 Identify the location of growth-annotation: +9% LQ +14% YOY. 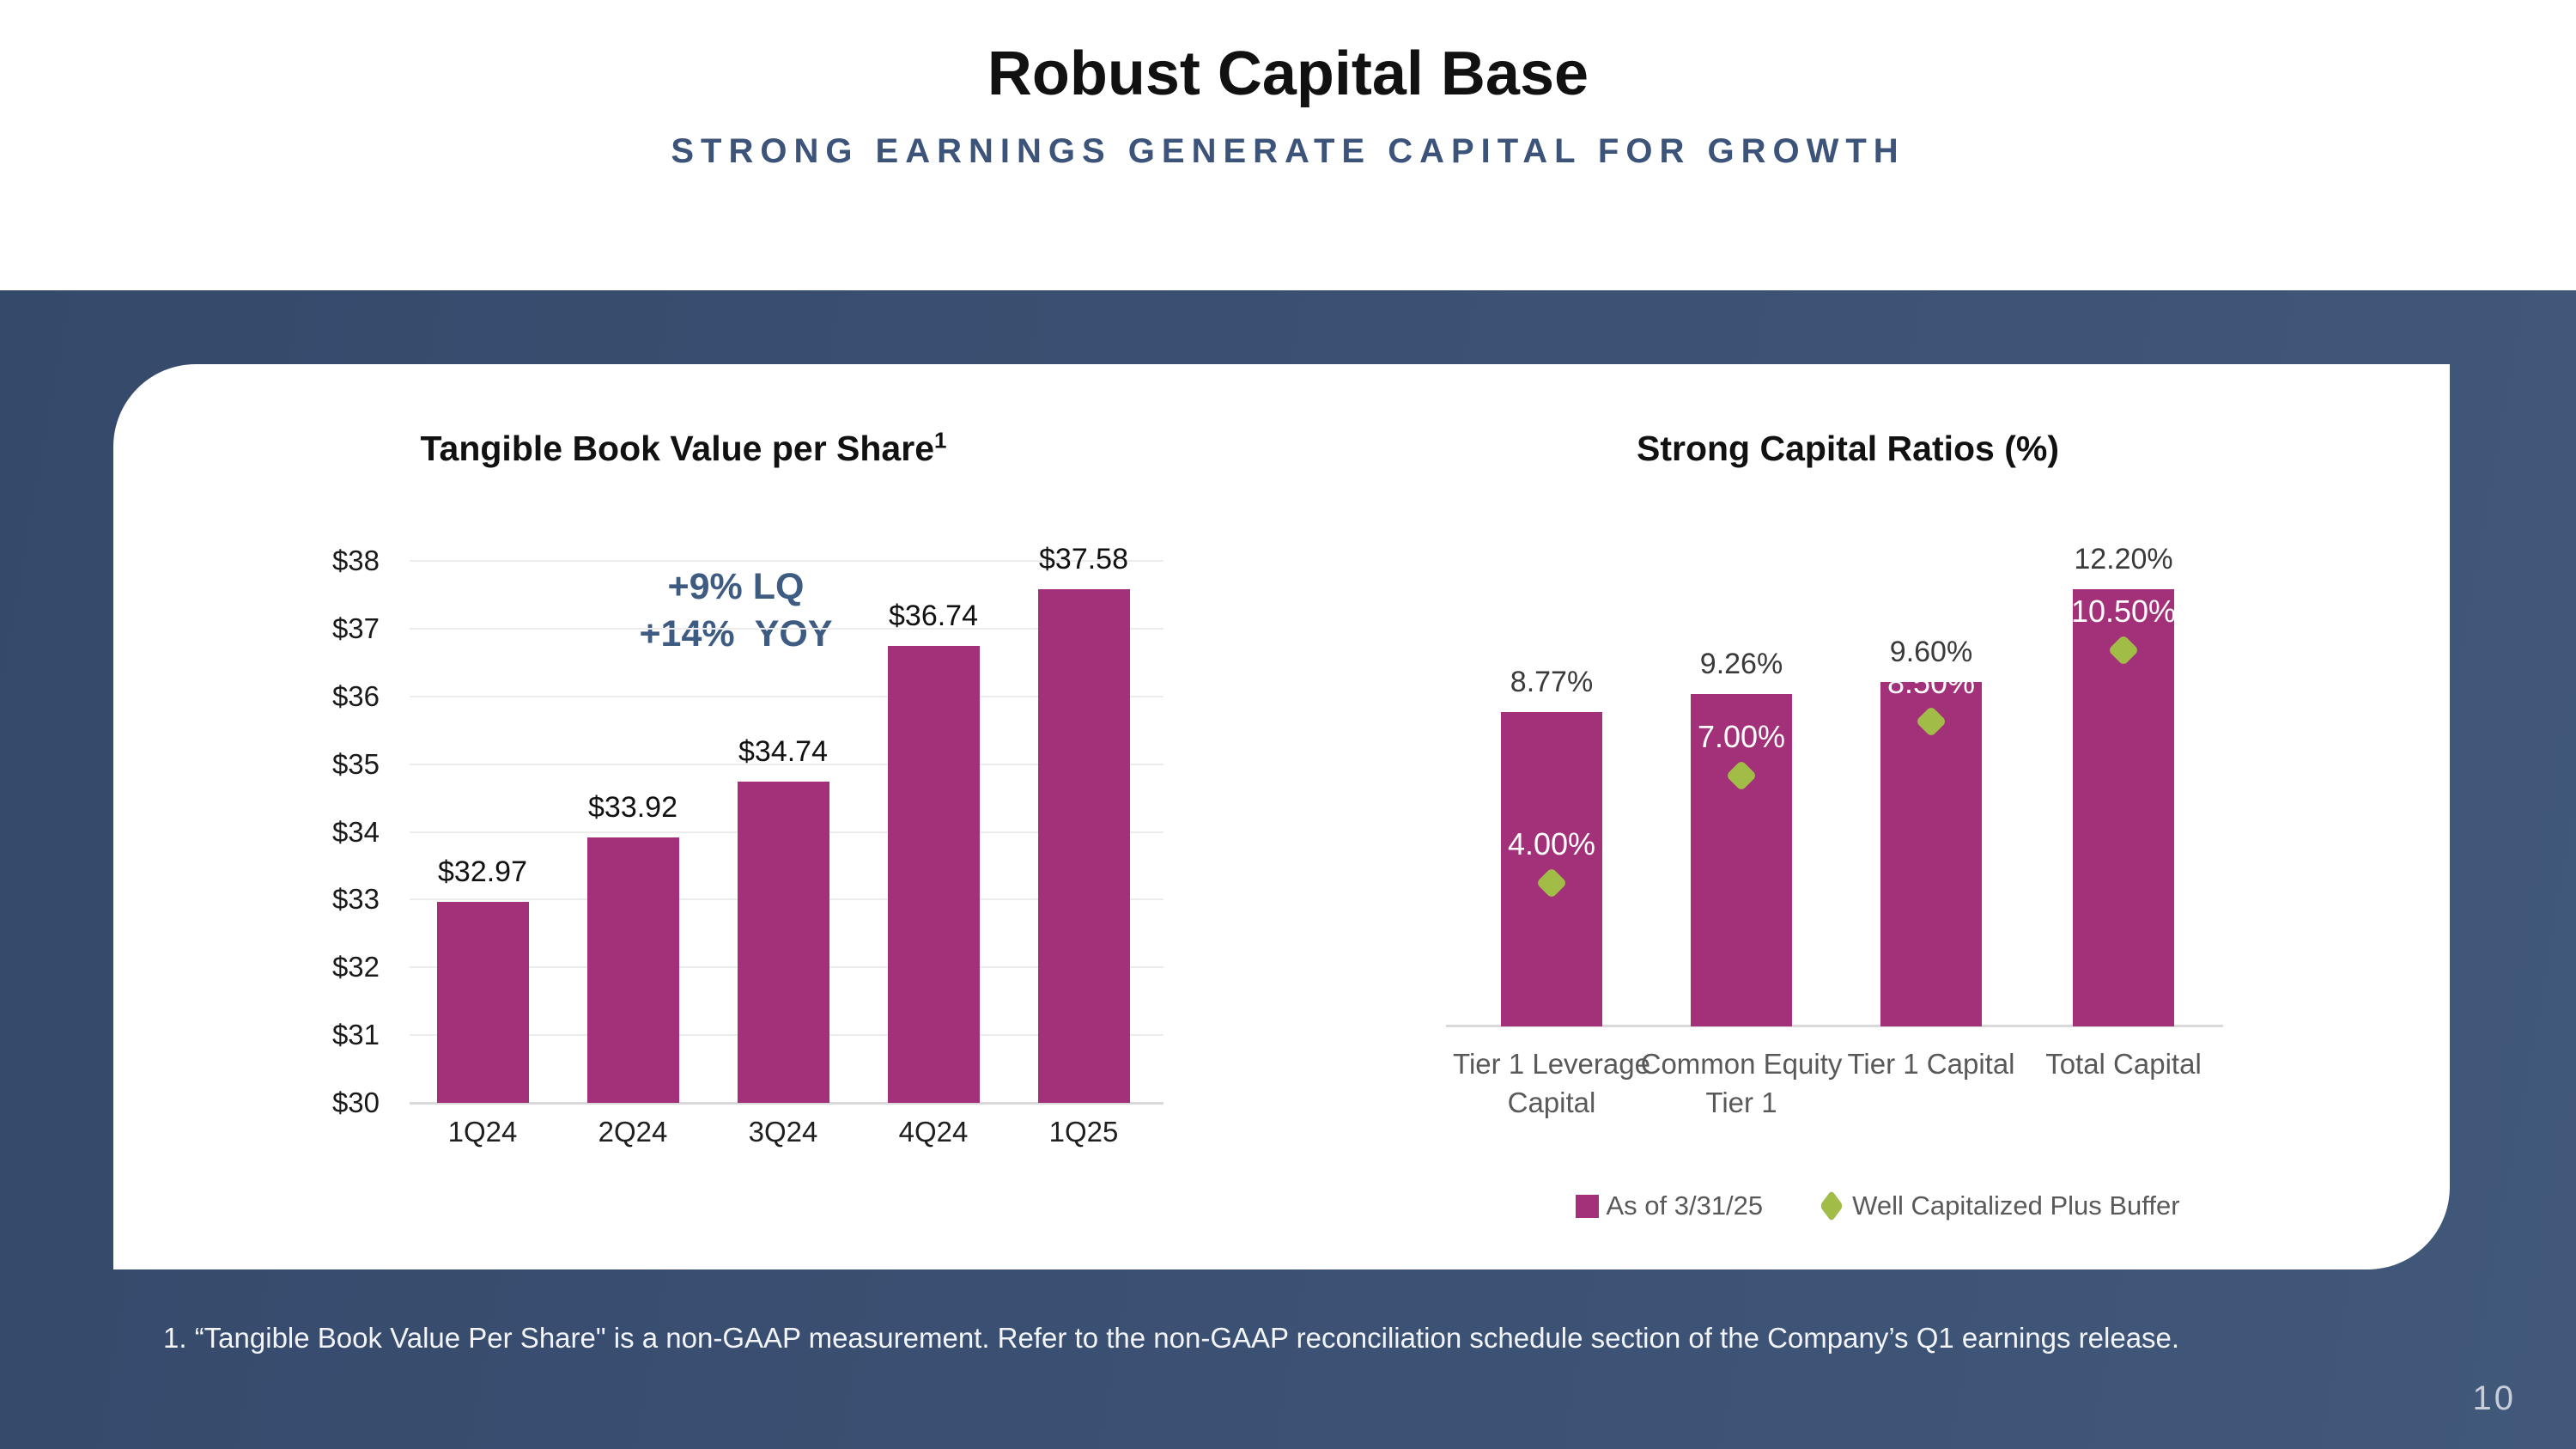
(736, 610).